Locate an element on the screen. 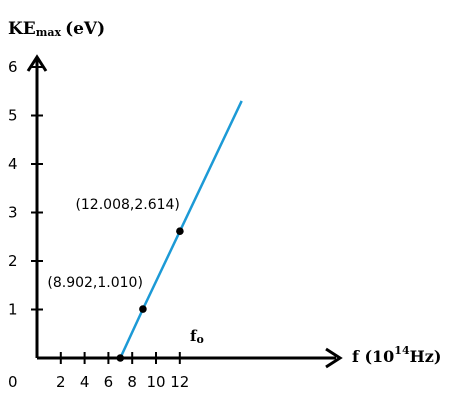 This screenshot has width=449, height=417. y-axis-title-main: KE is located at coordinates (22, 29).